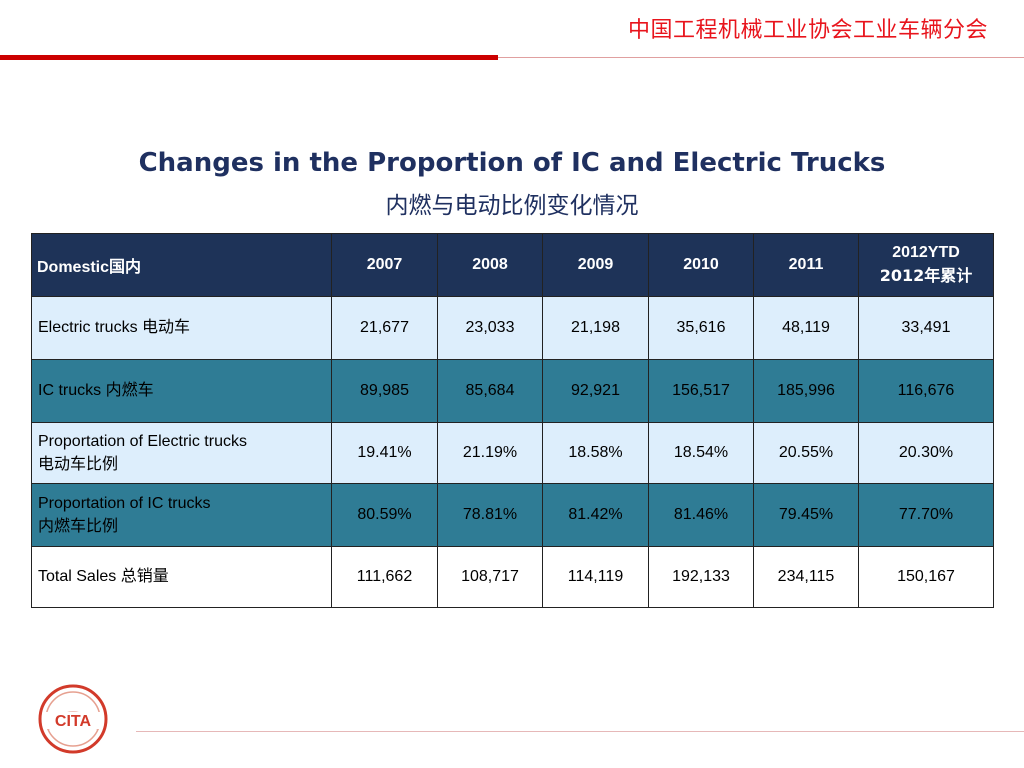  What do you see at coordinates (384, 328) in the screenshot?
I see `cell-value: 21,677` at bounding box center [384, 328].